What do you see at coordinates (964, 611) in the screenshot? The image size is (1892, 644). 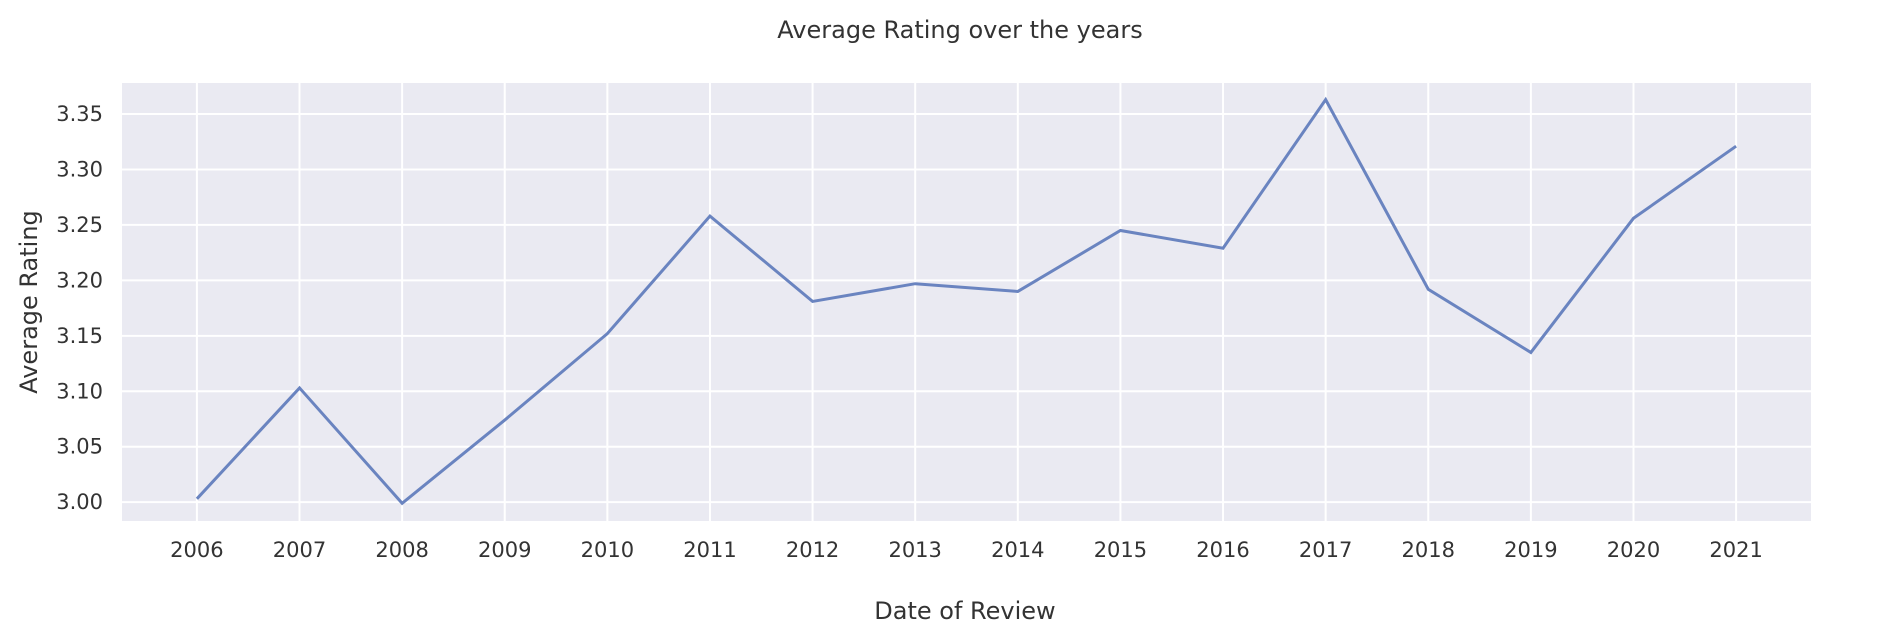 I see `x-axis-label: Date of Review` at bounding box center [964, 611].